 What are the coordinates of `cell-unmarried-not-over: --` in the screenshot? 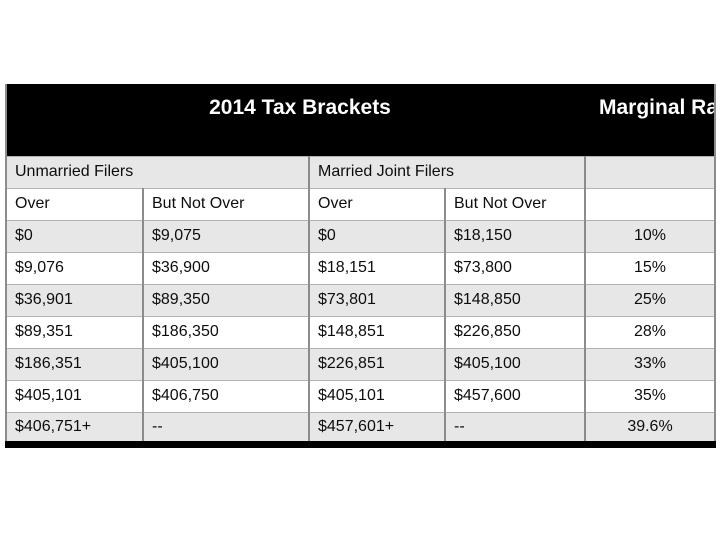 It's located at (225, 427).